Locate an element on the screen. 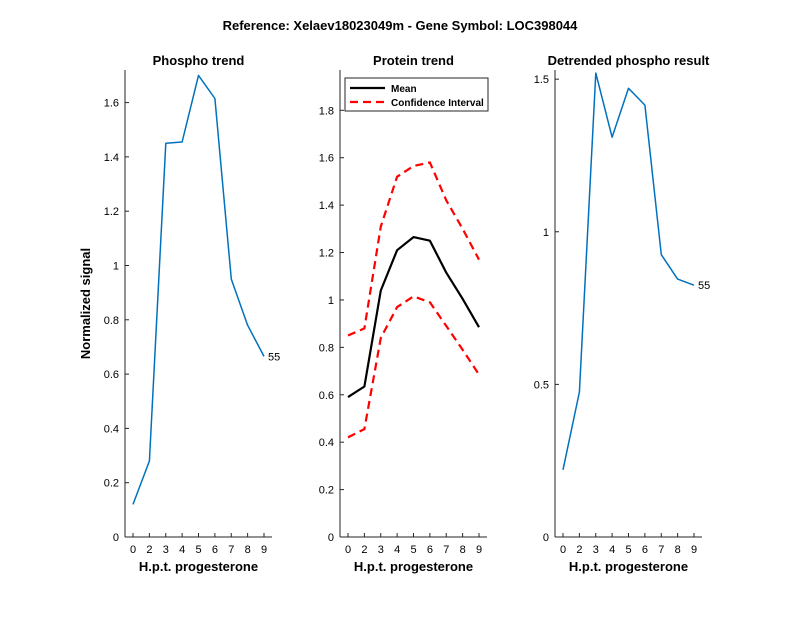  legend-box is located at coordinates (416, 94).